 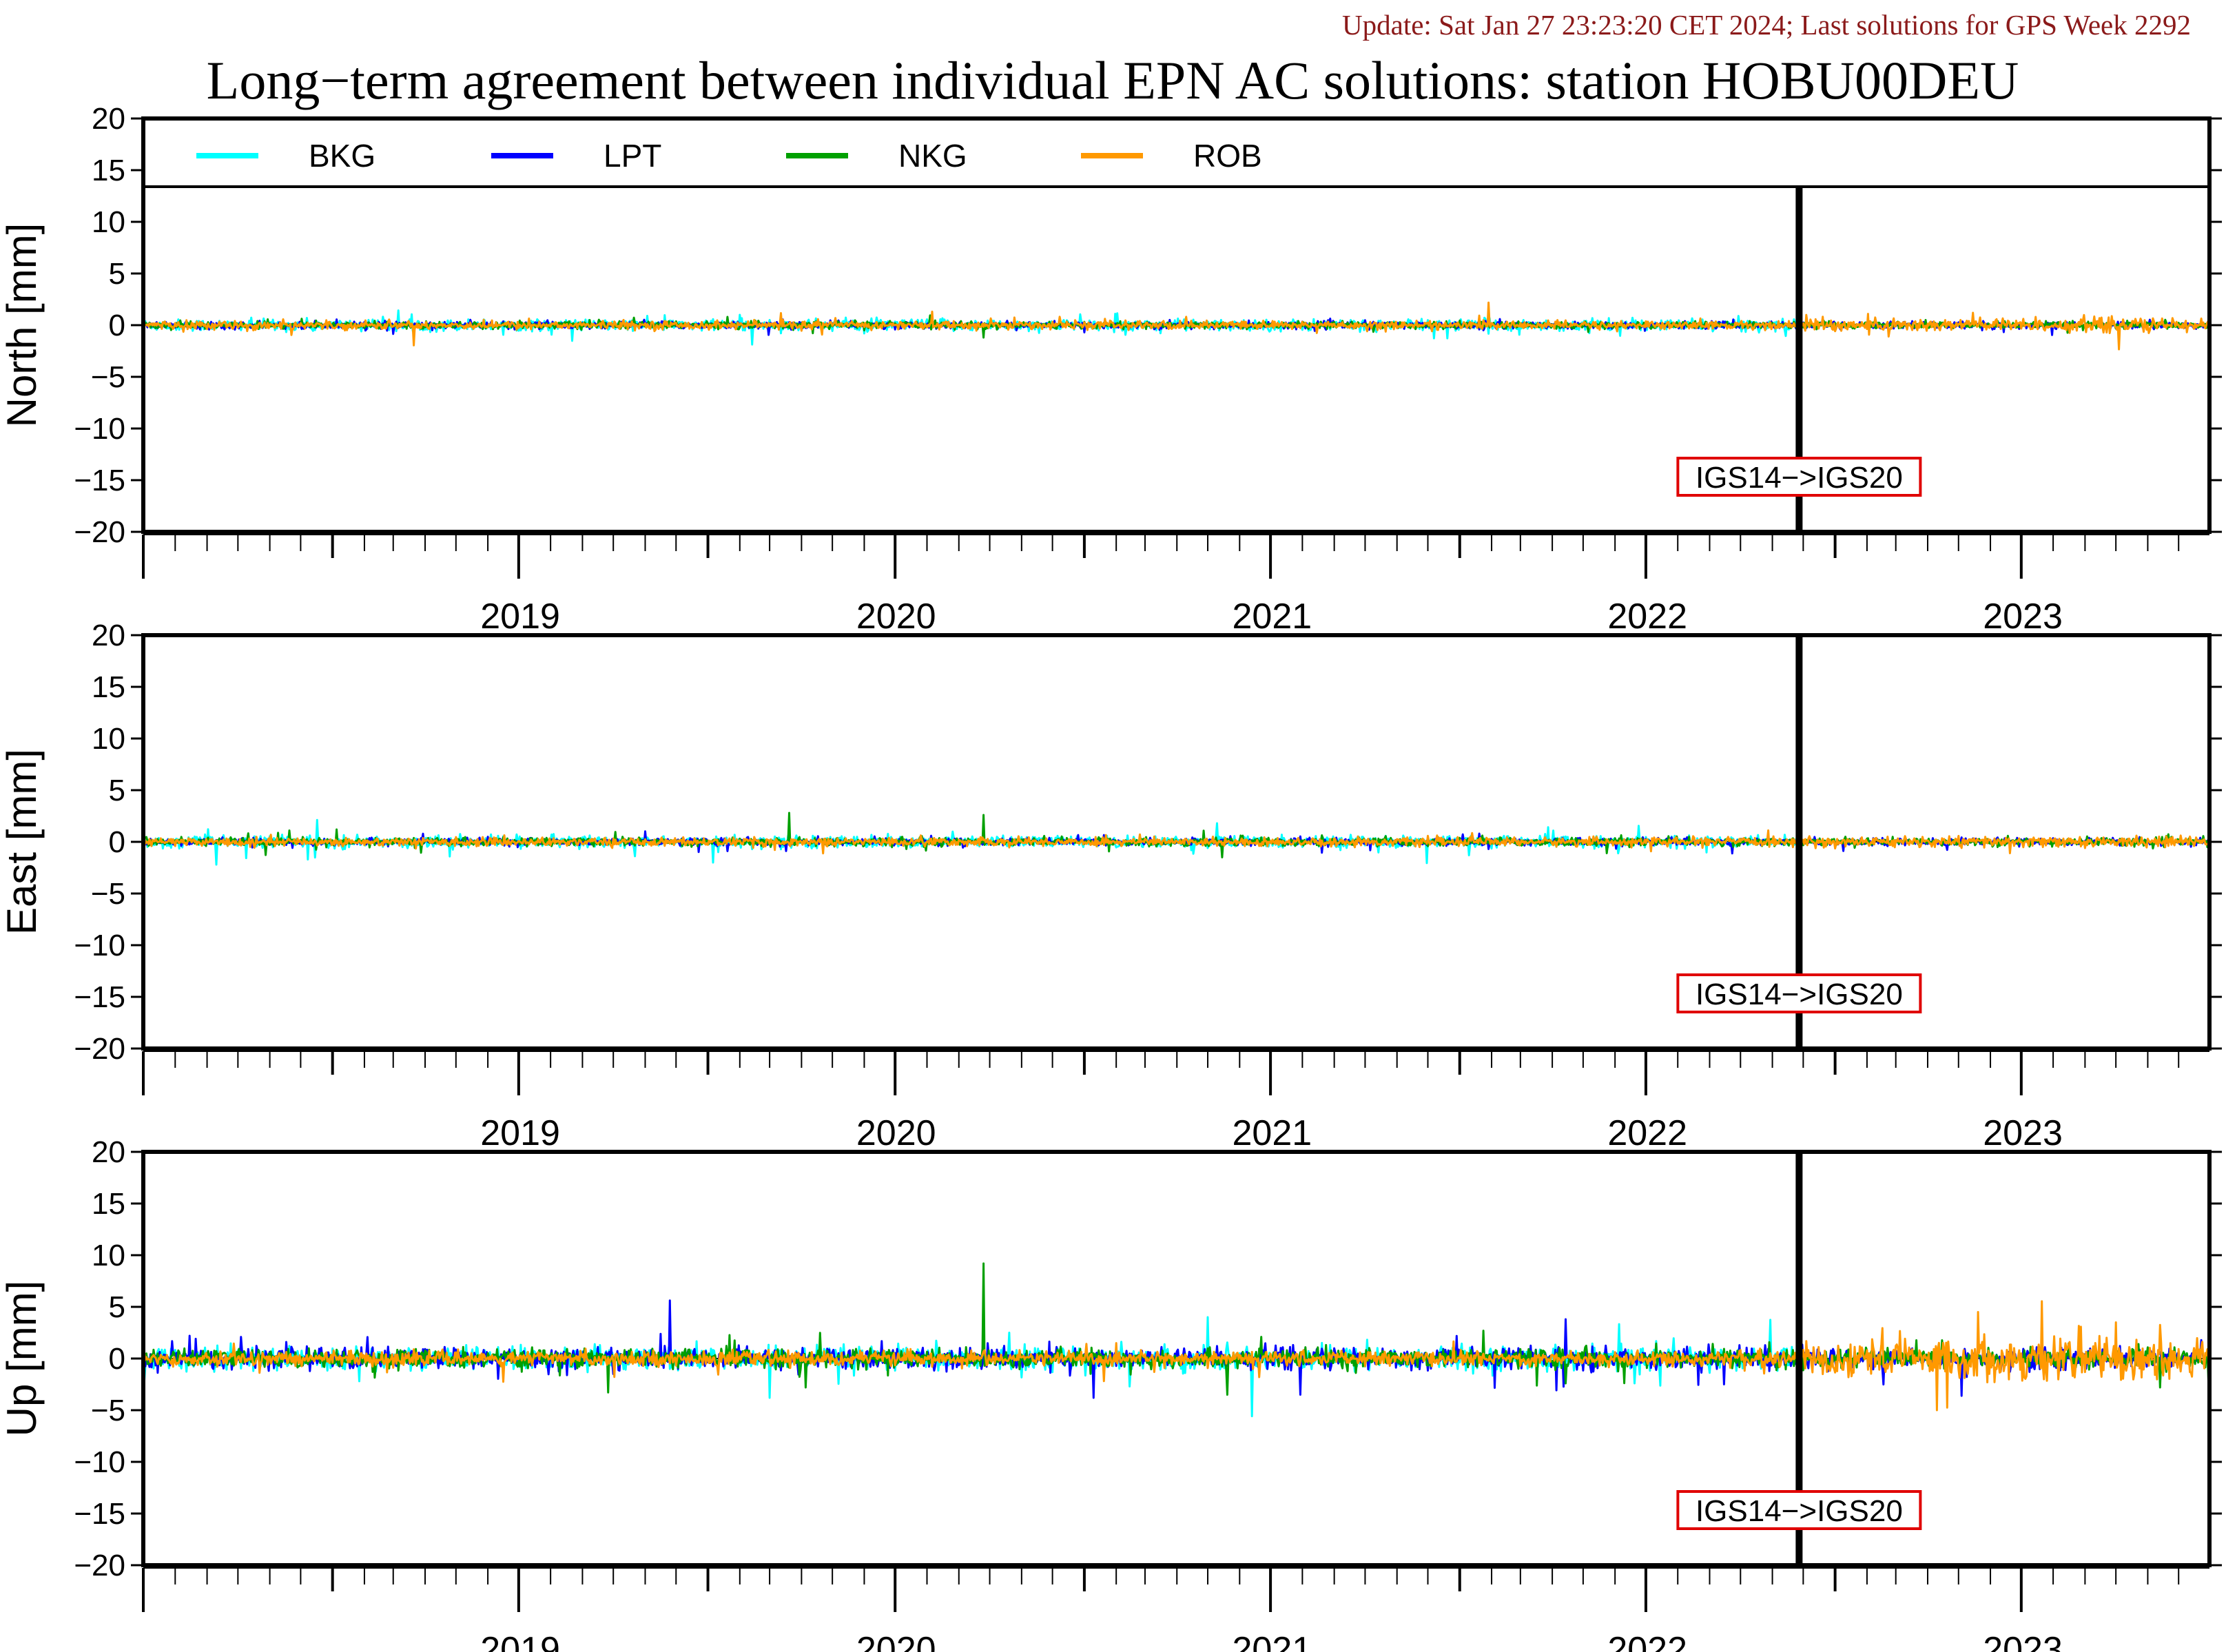 I want to click on legend-background, so click(x=1176, y=152).